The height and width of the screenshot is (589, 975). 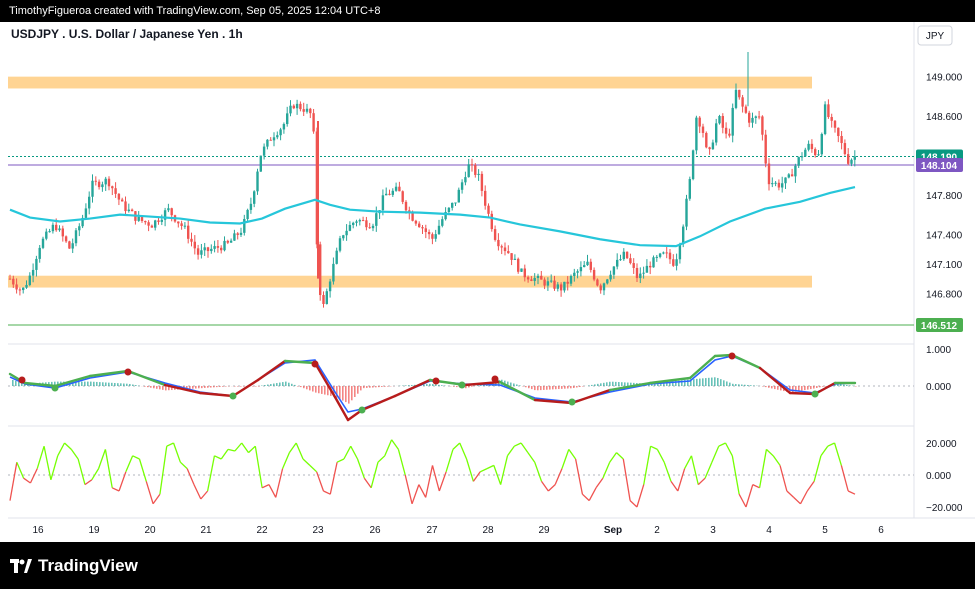 I want to click on price-tick: 149.000, so click(x=944, y=78).